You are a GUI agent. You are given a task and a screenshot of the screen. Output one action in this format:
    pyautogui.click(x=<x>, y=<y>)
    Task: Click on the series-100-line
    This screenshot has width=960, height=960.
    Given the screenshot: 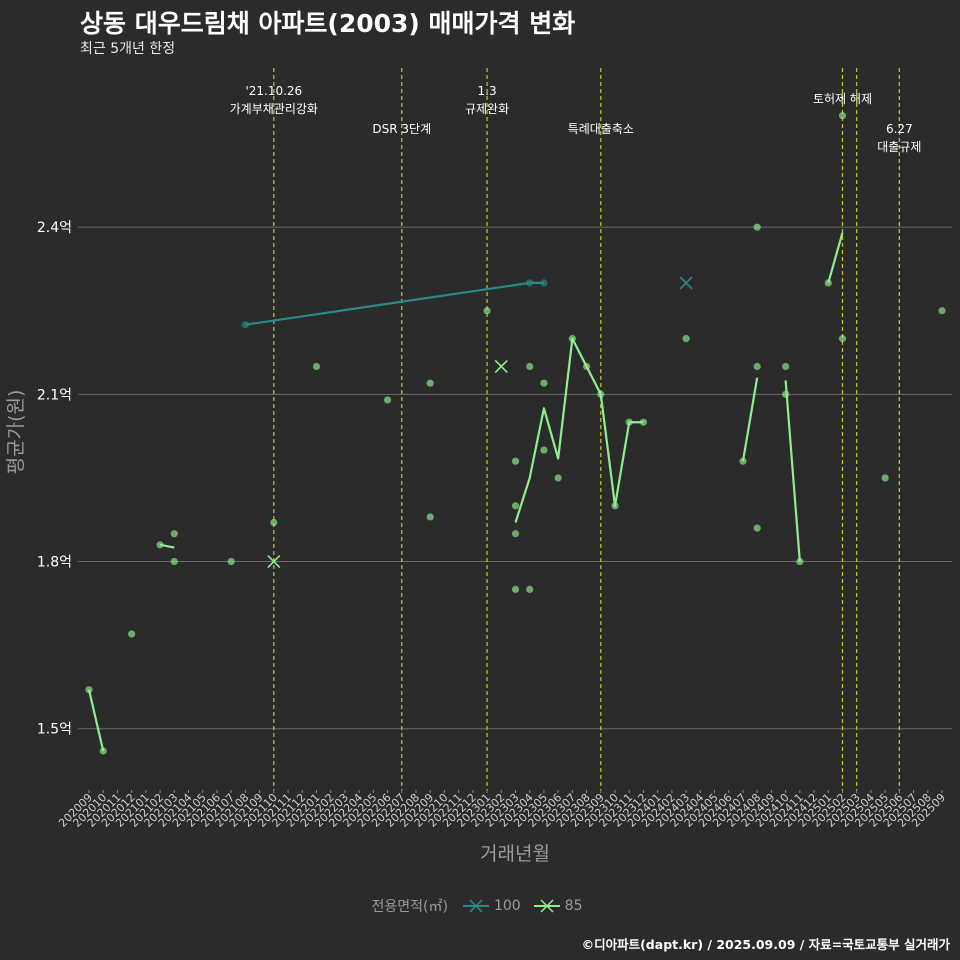 What is the action you would take?
    pyautogui.click(x=394, y=303)
    